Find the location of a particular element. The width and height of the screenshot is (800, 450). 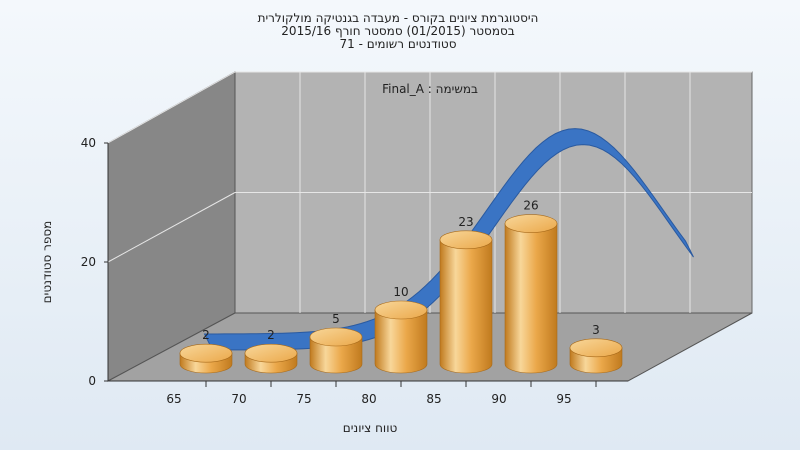

chart-title-line-3: סטודנטים רשומים - 71 is located at coordinates (397, 44).